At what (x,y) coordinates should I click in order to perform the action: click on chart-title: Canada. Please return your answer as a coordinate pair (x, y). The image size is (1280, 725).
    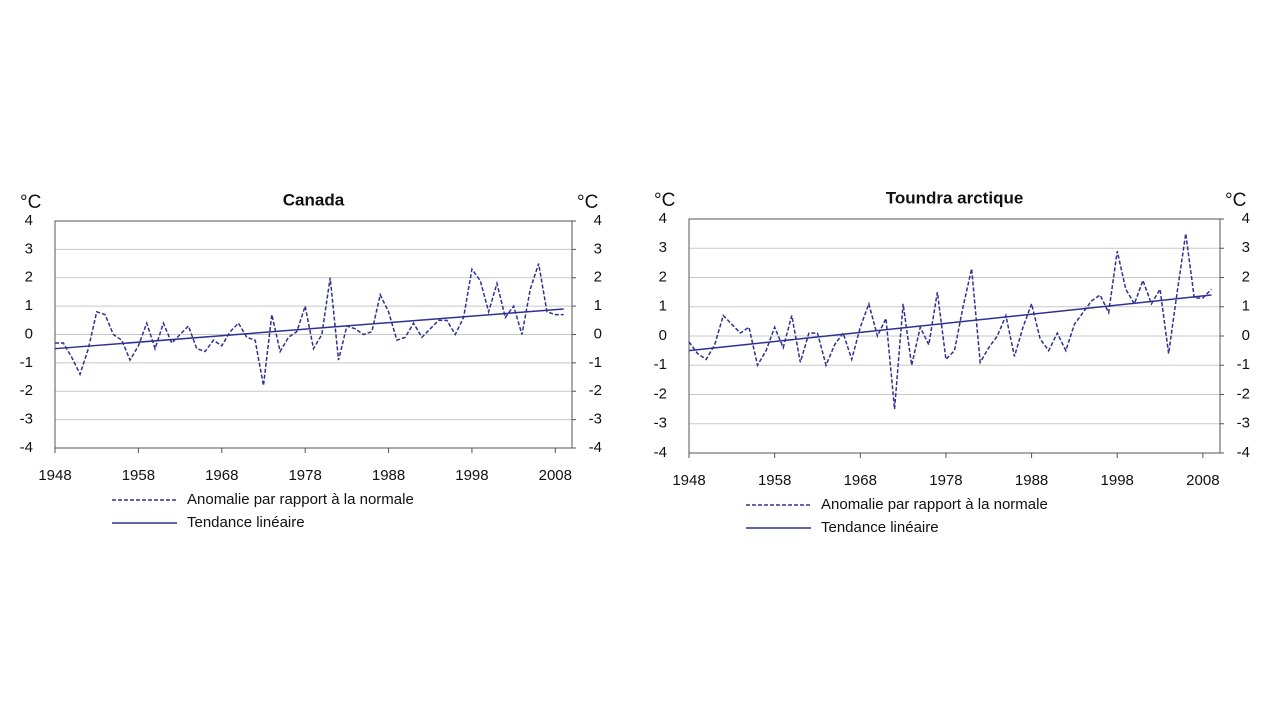
    Looking at the image, I should click on (314, 199).